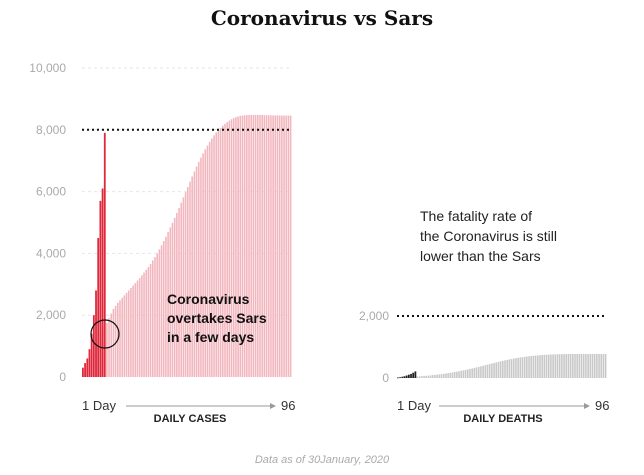 The width and height of the screenshot is (644, 475). What do you see at coordinates (476, 216) in the screenshot?
I see `daily-deaths-annotation-line-1: The fatality rate of` at bounding box center [476, 216].